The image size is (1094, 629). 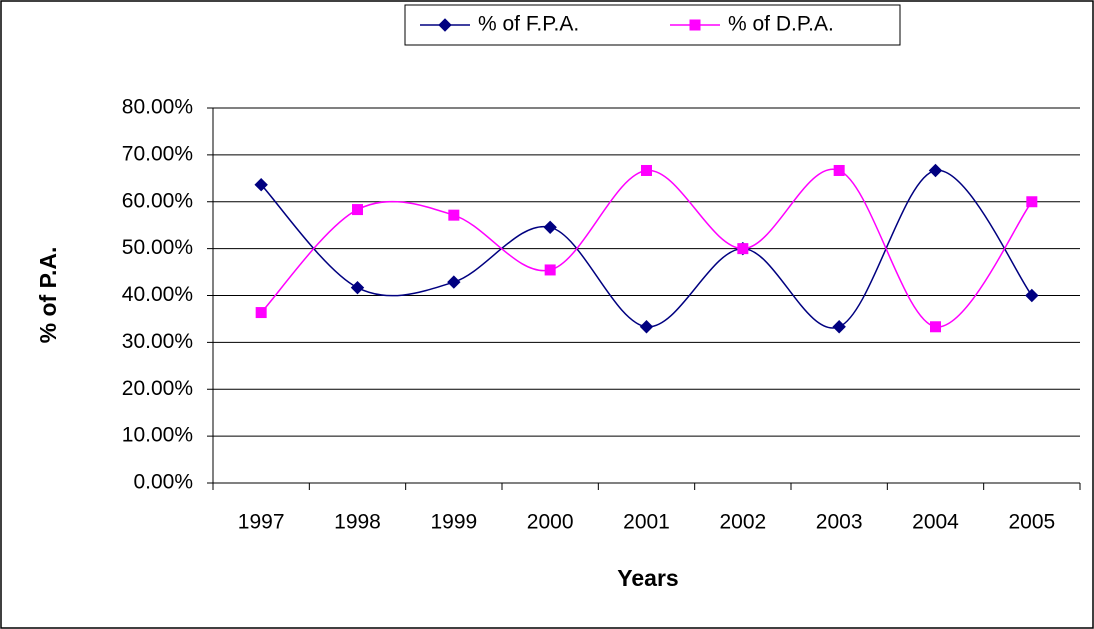 What do you see at coordinates (157, 435) in the screenshot?
I see `y-tick-label: 10.00%` at bounding box center [157, 435].